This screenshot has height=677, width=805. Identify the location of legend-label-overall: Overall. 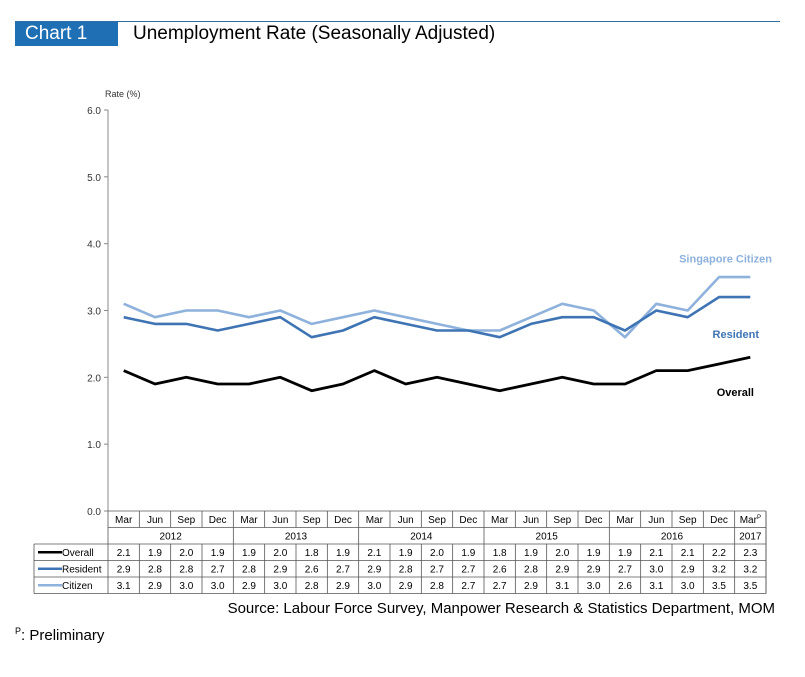
(78, 553).